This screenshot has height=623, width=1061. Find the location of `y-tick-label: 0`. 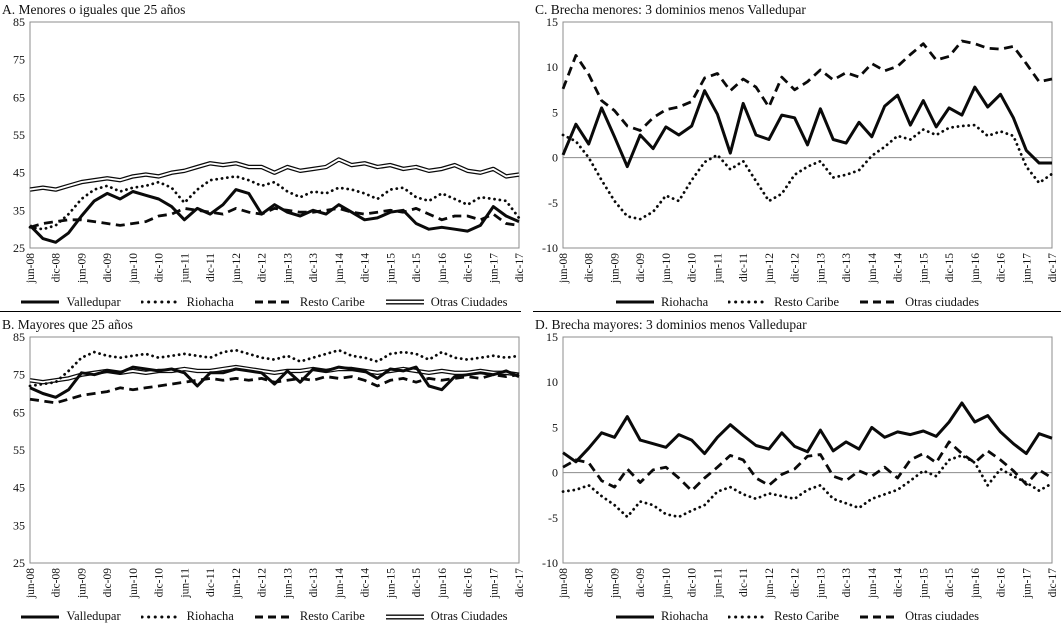

y-tick-label: 0 is located at coordinates (555, 158).